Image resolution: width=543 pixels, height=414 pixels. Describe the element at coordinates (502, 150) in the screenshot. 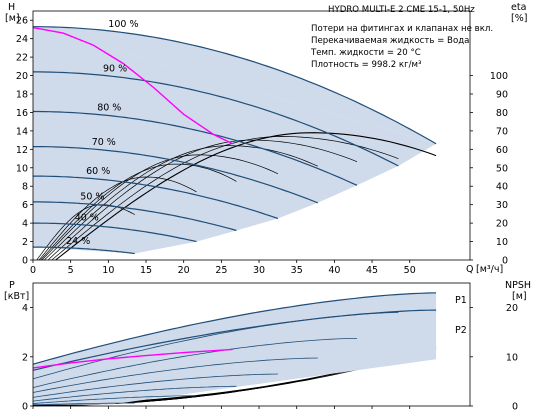

I see `y2-tick-label-60: 60` at that location.